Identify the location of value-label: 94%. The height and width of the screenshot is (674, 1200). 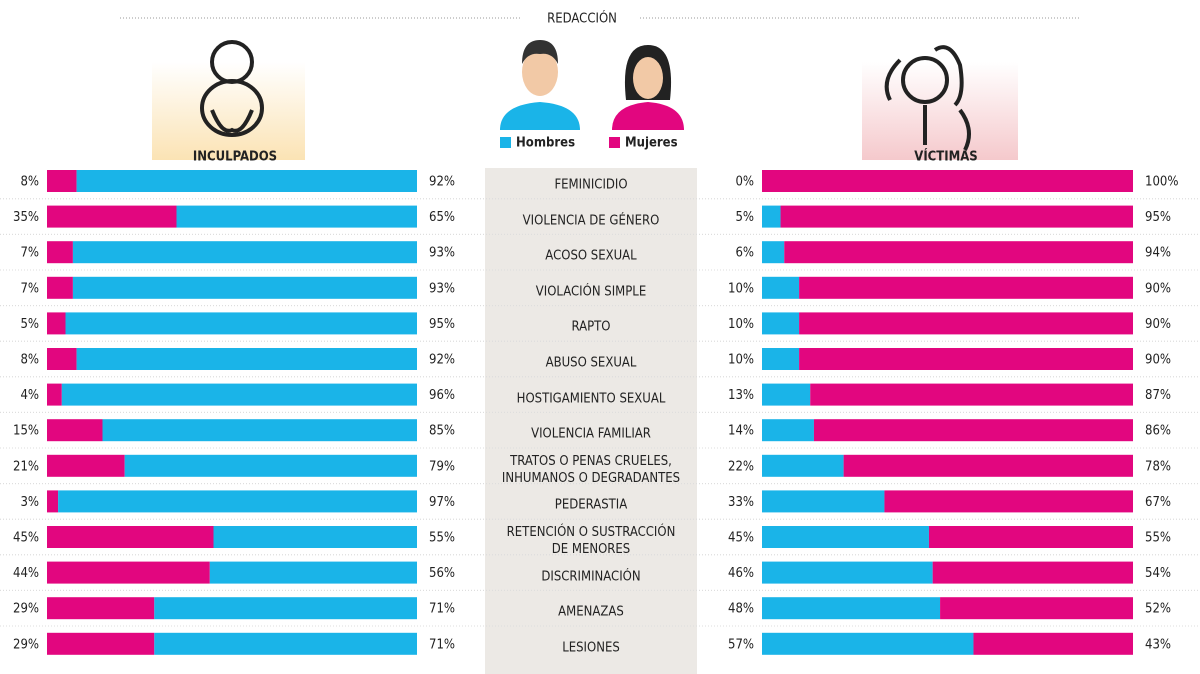
(1158, 253).